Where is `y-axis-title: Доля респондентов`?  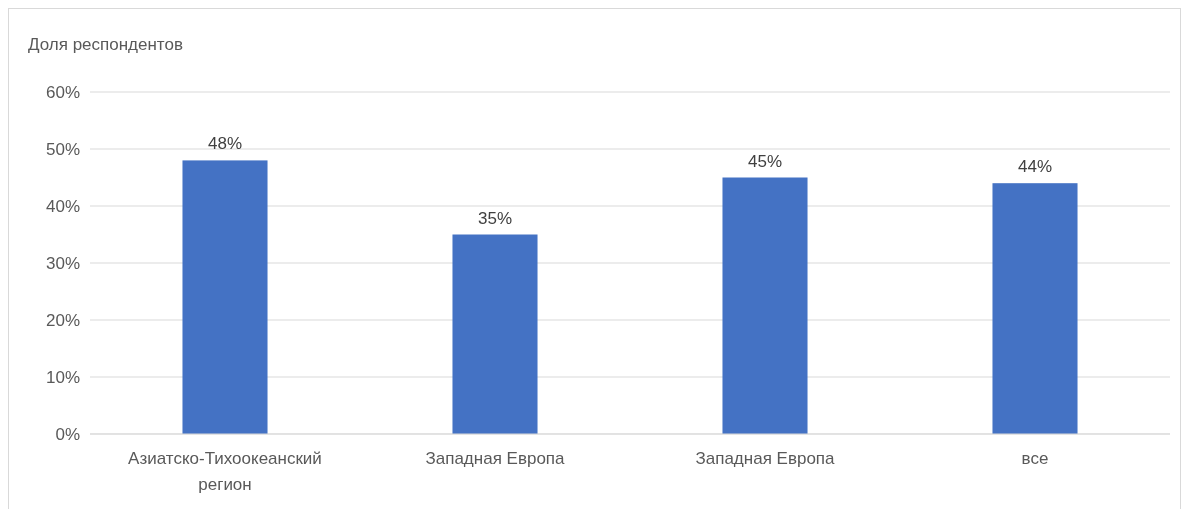
y-axis-title: Доля респондентов is located at coordinates (105, 44).